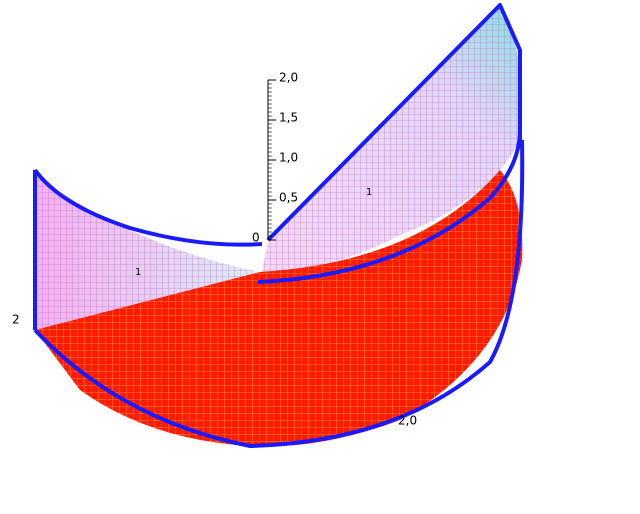 The image size is (640, 514). Describe the element at coordinates (288, 118) in the screenshot. I see `z-tick-label: 1,5` at that location.